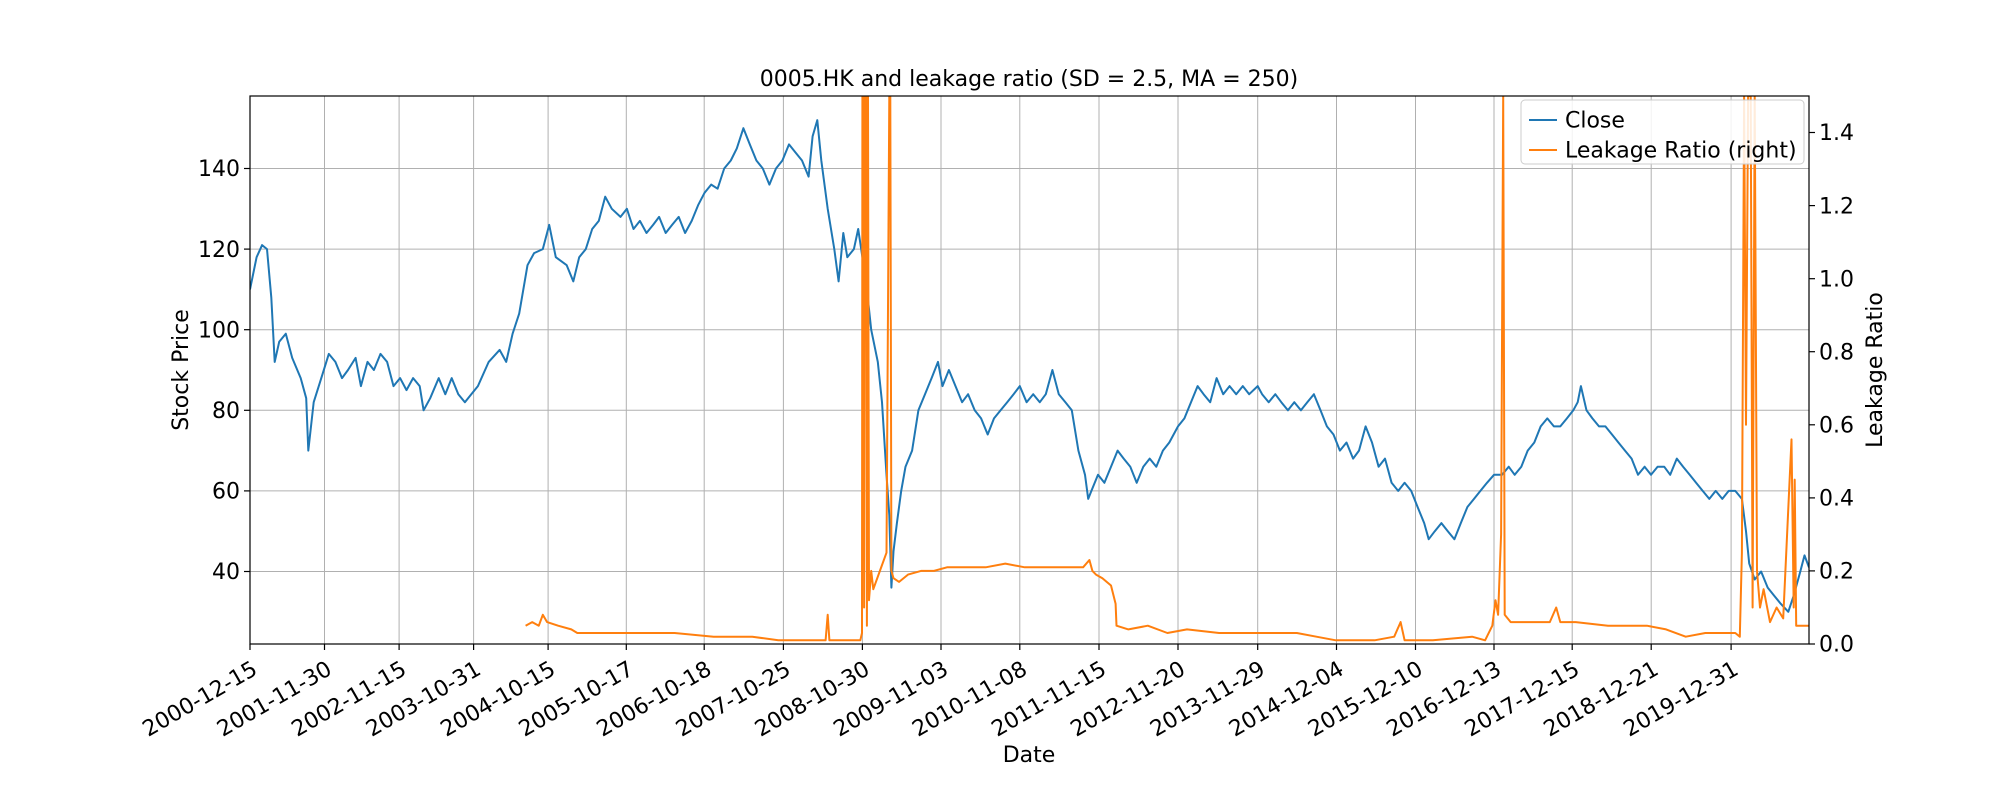 The image size is (2000, 805). Describe the element at coordinates (1836, 133) in the screenshot. I see `y-tick-label-right: 1.4` at that location.